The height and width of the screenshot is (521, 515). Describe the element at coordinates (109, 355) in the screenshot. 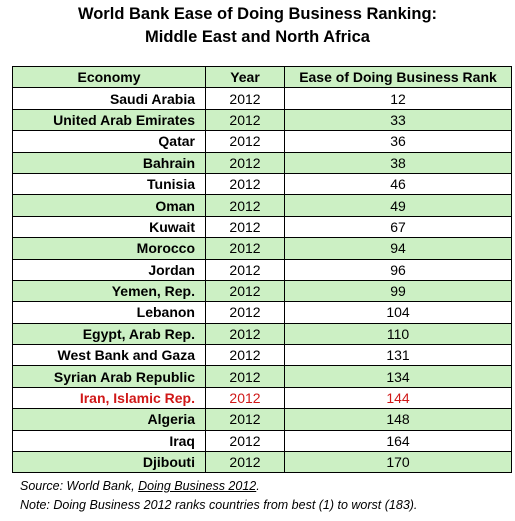

I see `economy-cell: West Bank and Gaza` at that location.